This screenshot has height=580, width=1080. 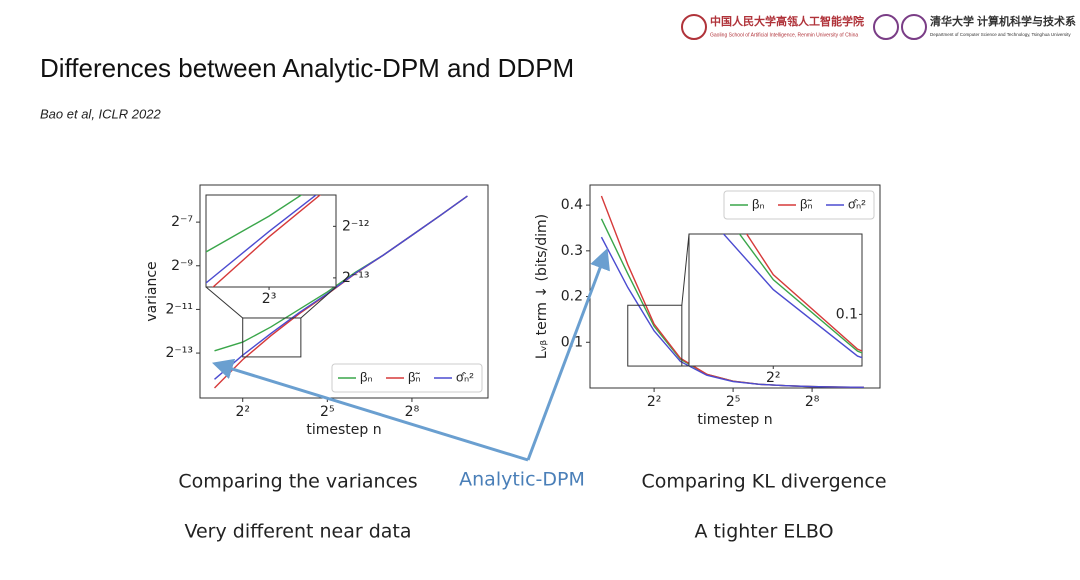 What do you see at coordinates (763, 482) in the screenshot?
I see `caption: Comparing KL divergence` at bounding box center [763, 482].